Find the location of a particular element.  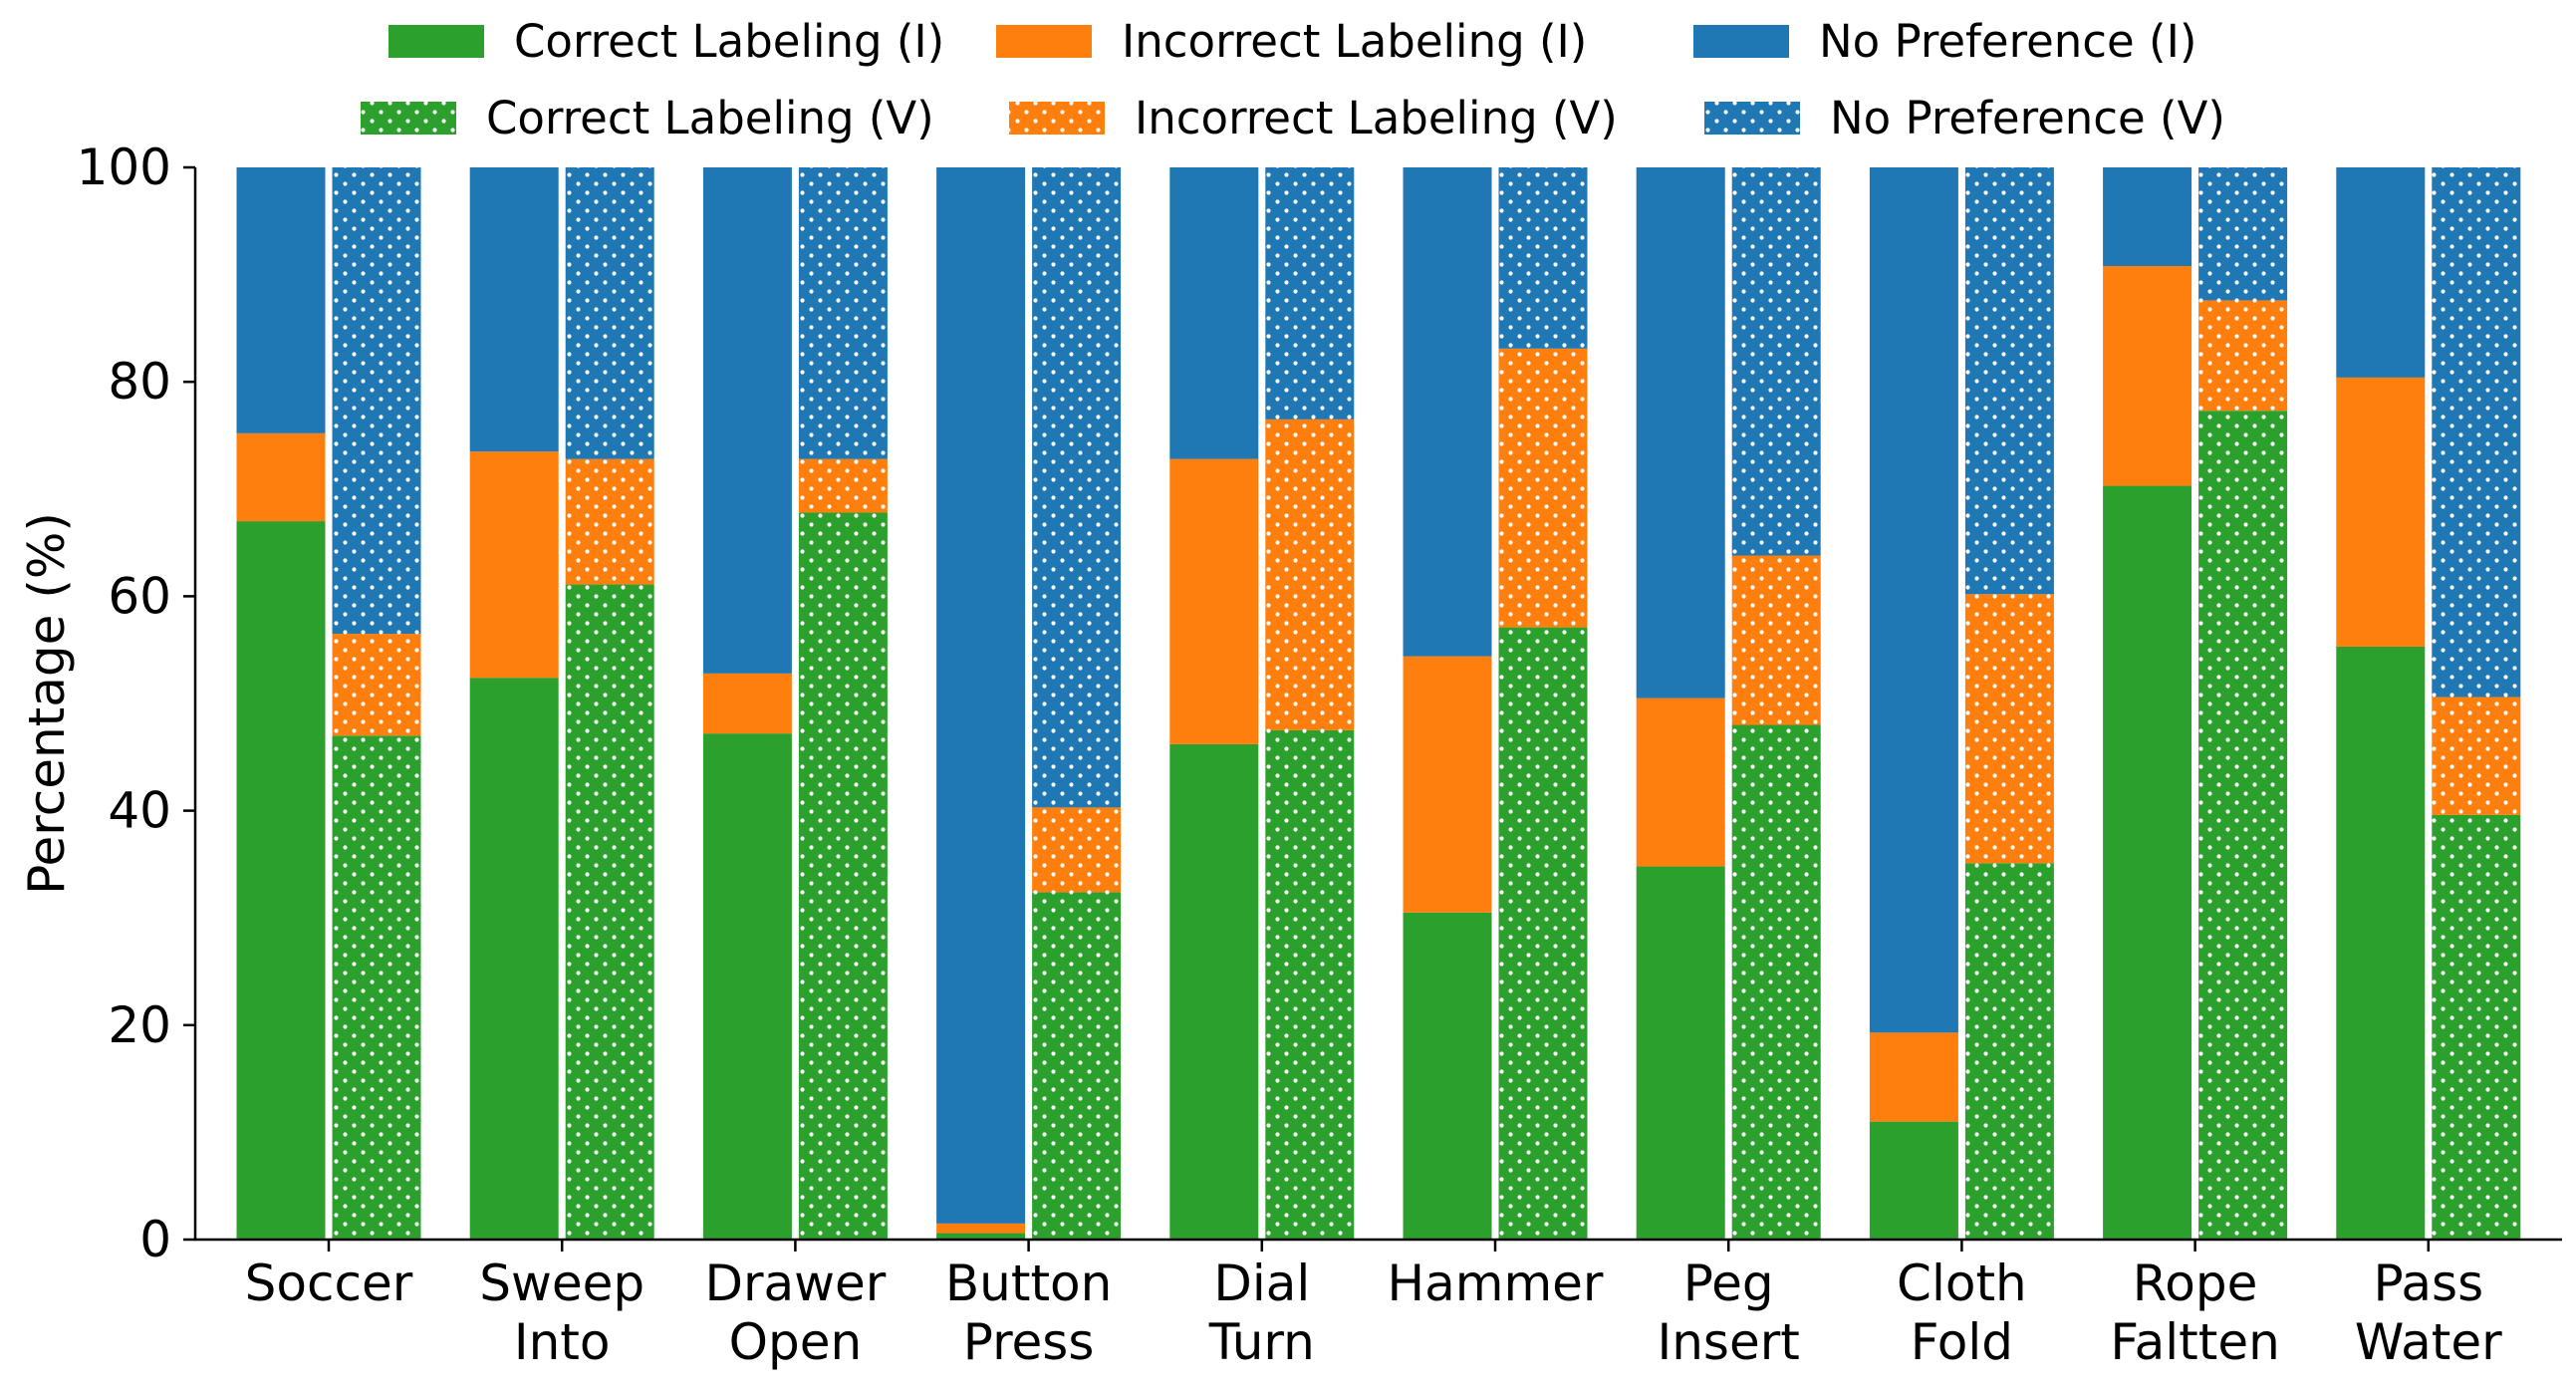

legend-label-no-preference-i: No Preference (I) is located at coordinates (2007, 41).